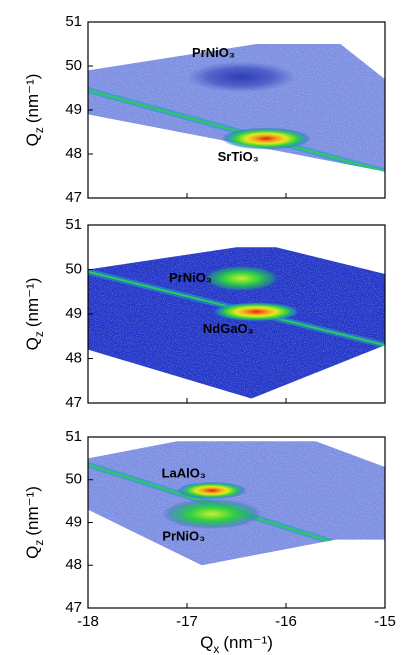  I want to click on axis-label-subscript: x, so click(216, 648).